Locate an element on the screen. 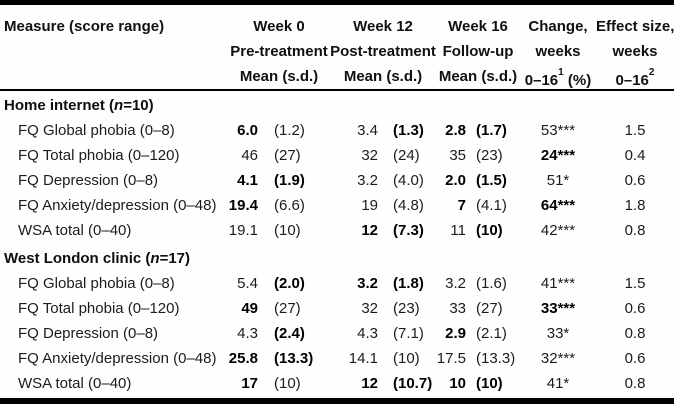 This screenshot has width=674, height=409. week0-cell: 4.1 (1.9) is located at coordinates (279, 180).